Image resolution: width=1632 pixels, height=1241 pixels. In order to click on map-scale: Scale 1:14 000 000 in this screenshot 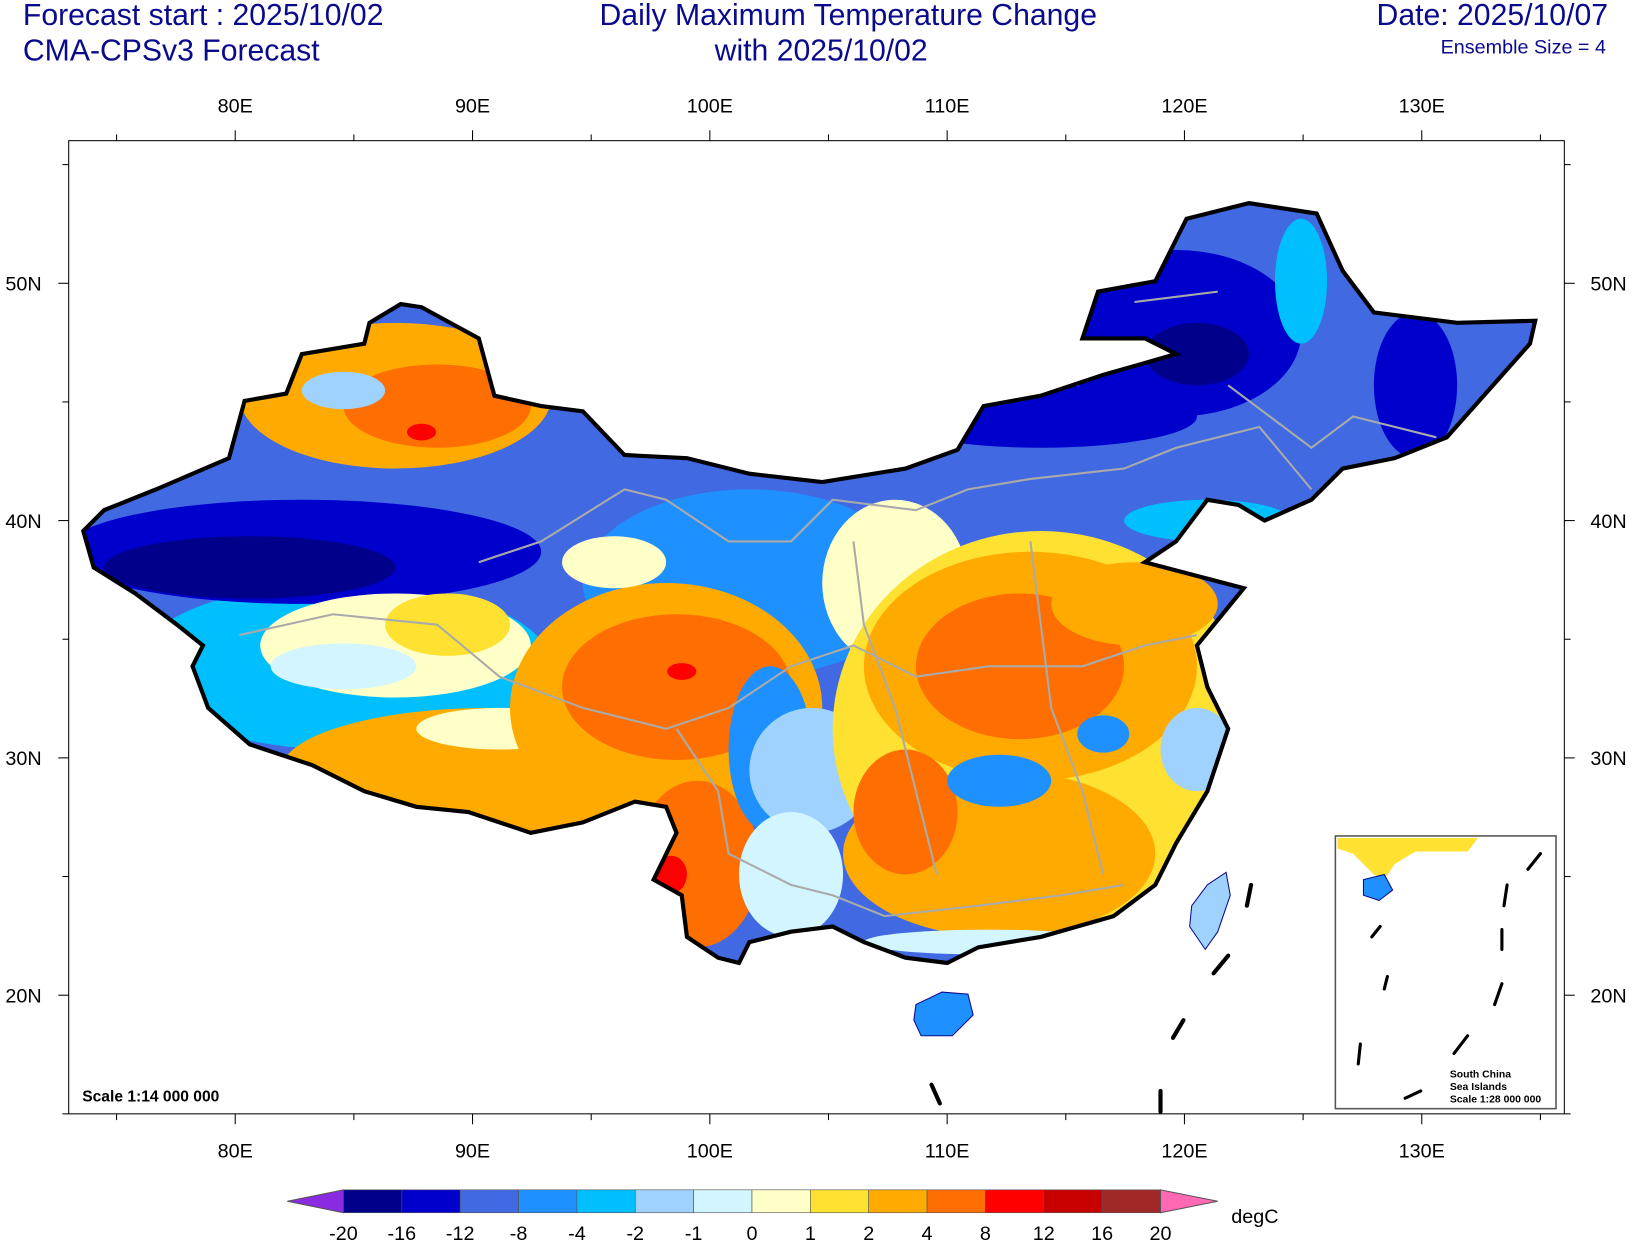, I will do `click(150, 1096)`.